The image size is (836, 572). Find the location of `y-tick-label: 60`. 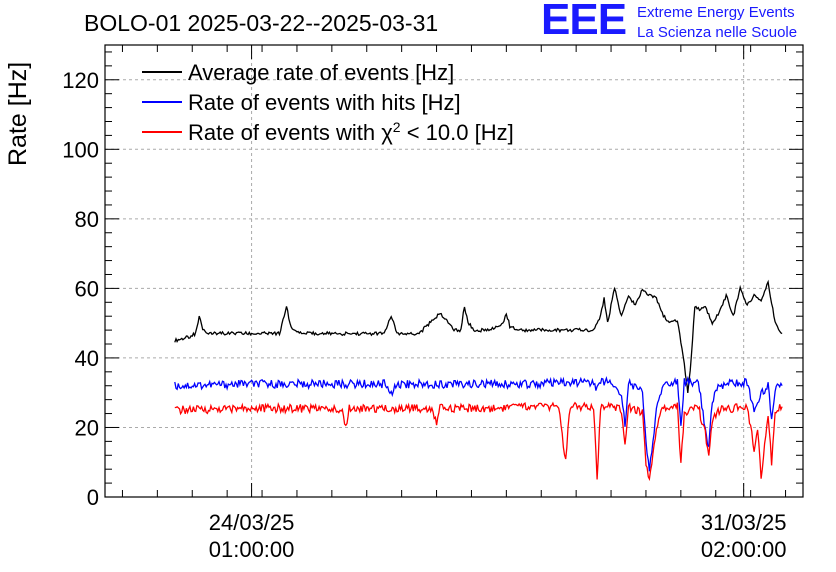

y-tick-label: 60 is located at coordinates (87, 288).